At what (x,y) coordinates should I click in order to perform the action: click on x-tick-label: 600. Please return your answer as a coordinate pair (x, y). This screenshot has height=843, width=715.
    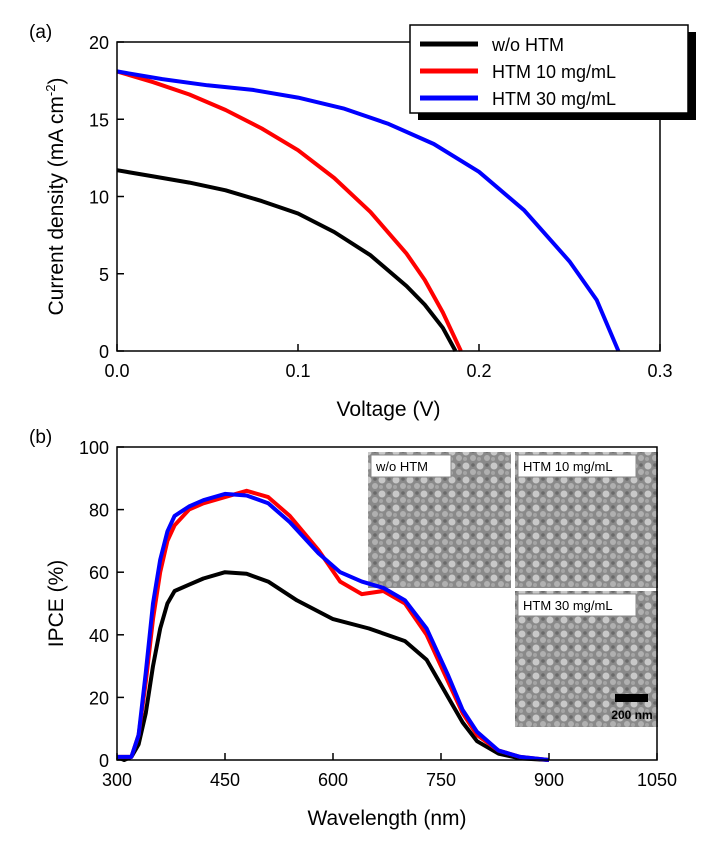
    Looking at the image, I should click on (333, 780).